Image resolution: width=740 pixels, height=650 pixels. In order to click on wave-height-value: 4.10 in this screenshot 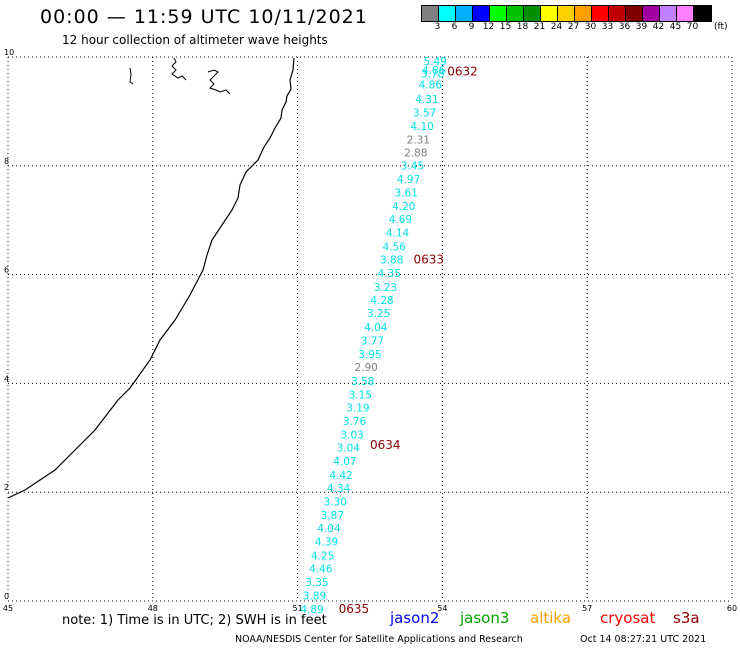, I will do `click(421, 127)`.